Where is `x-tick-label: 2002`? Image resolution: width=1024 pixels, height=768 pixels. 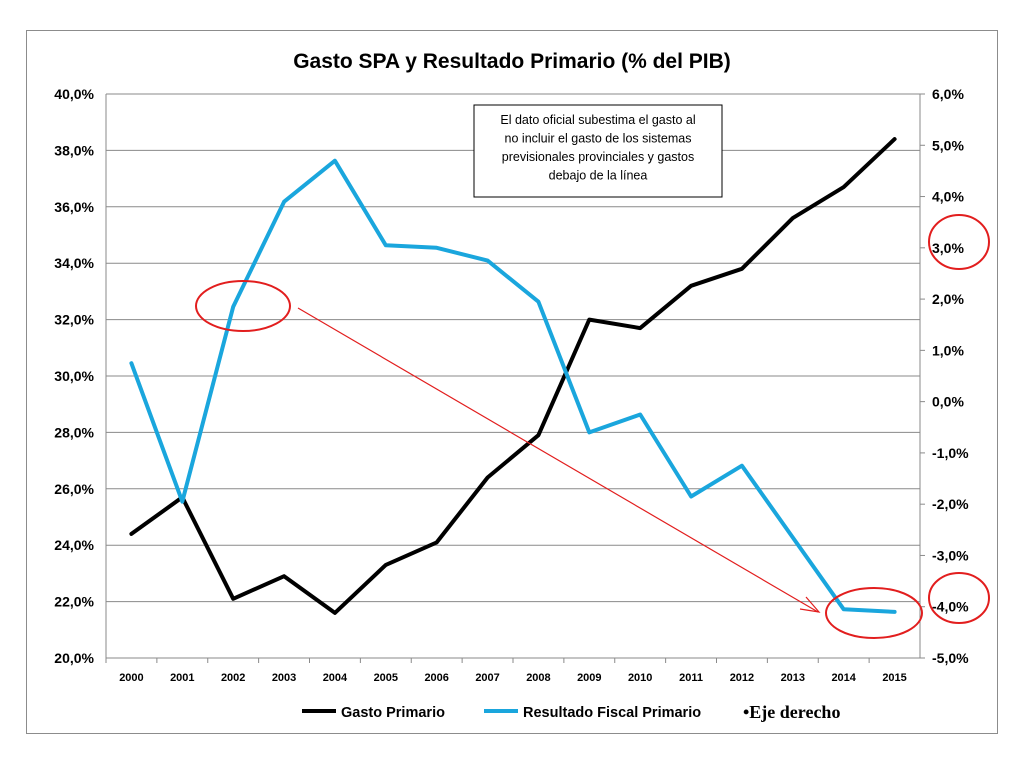 x-tick-label: 2002 is located at coordinates (233, 678).